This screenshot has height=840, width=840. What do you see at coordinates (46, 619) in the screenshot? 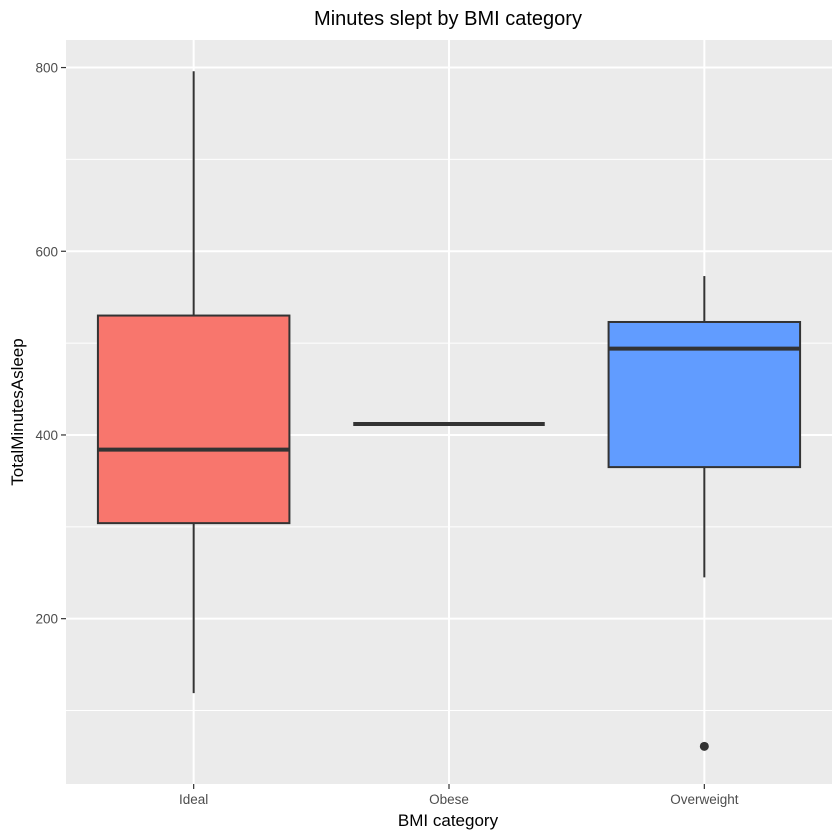
I see `y-tick-label: 200` at bounding box center [46, 619].